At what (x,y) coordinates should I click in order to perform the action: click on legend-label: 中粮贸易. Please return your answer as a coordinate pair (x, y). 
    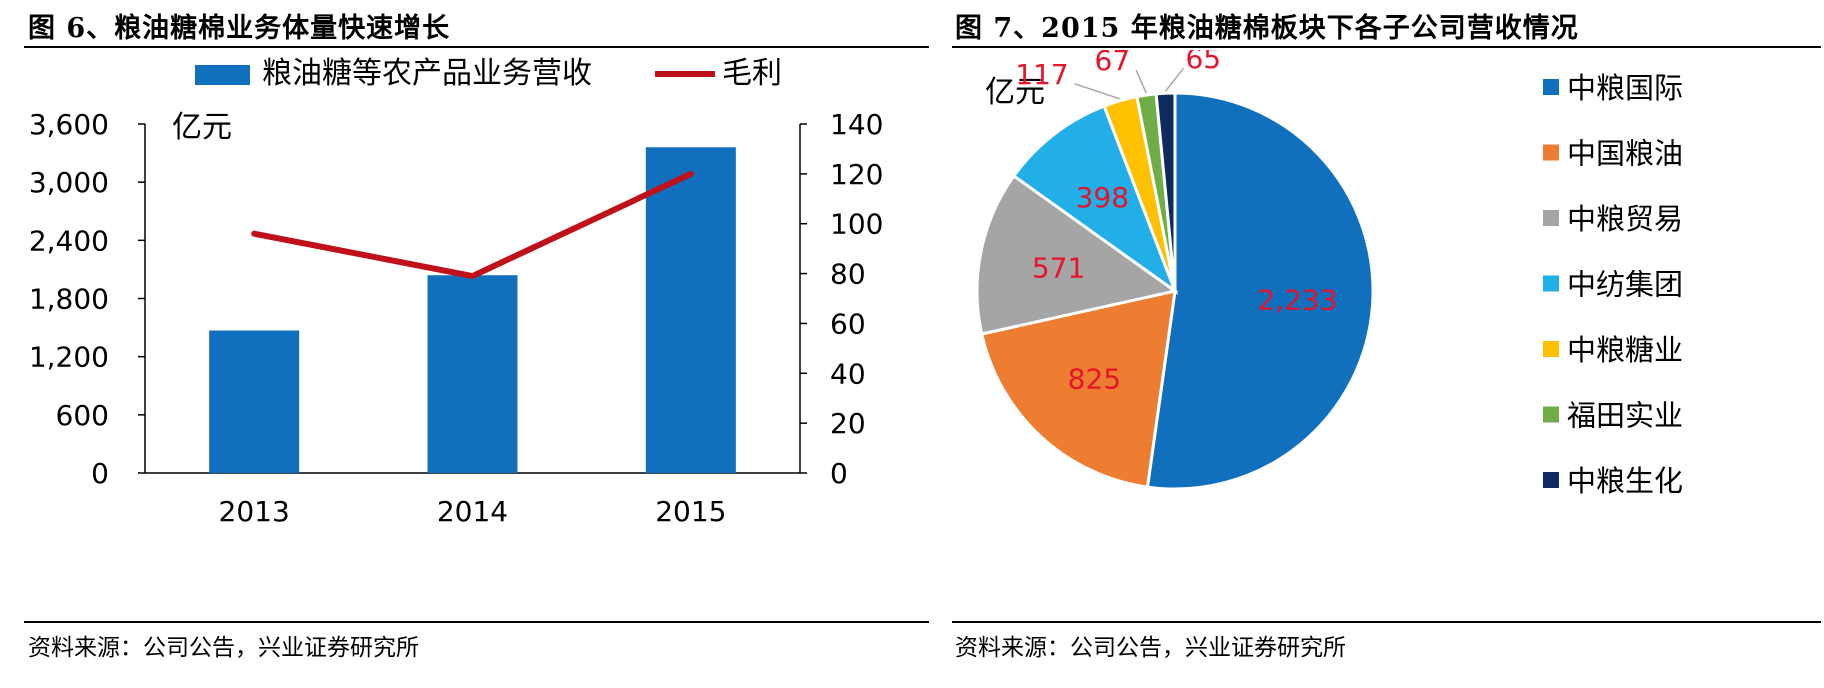
    Looking at the image, I should click on (1625, 219).